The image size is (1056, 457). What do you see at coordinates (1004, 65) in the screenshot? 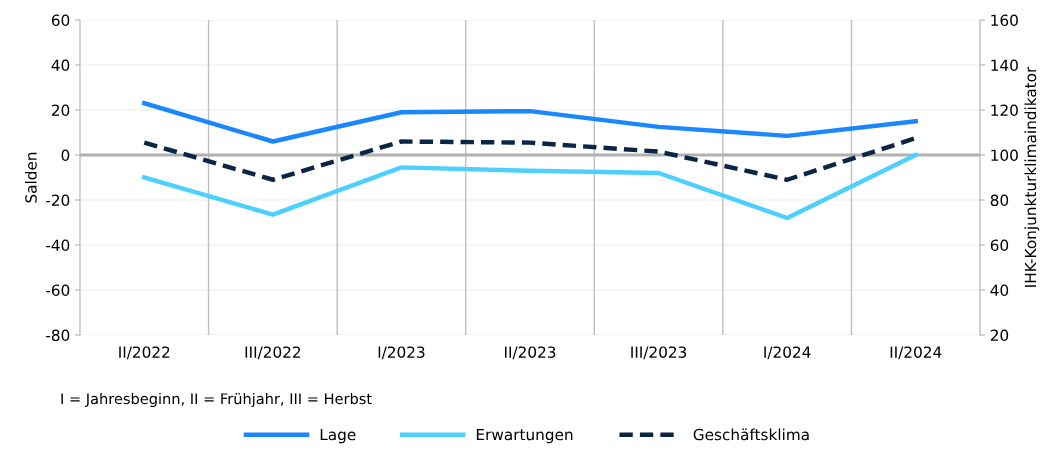
I see `y2-tick-label: 140` at bounding box center [1004, 65].